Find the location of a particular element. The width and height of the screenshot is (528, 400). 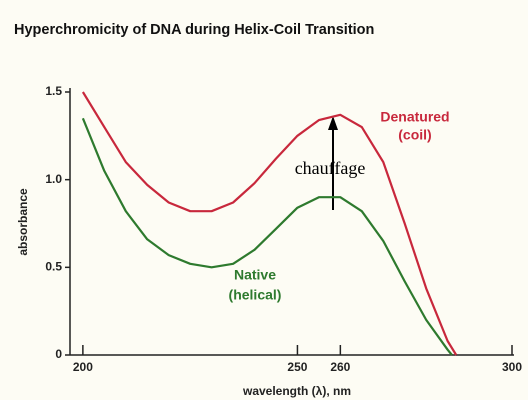

y-tick-label: 1.0 is located at coordinates (53, 179).